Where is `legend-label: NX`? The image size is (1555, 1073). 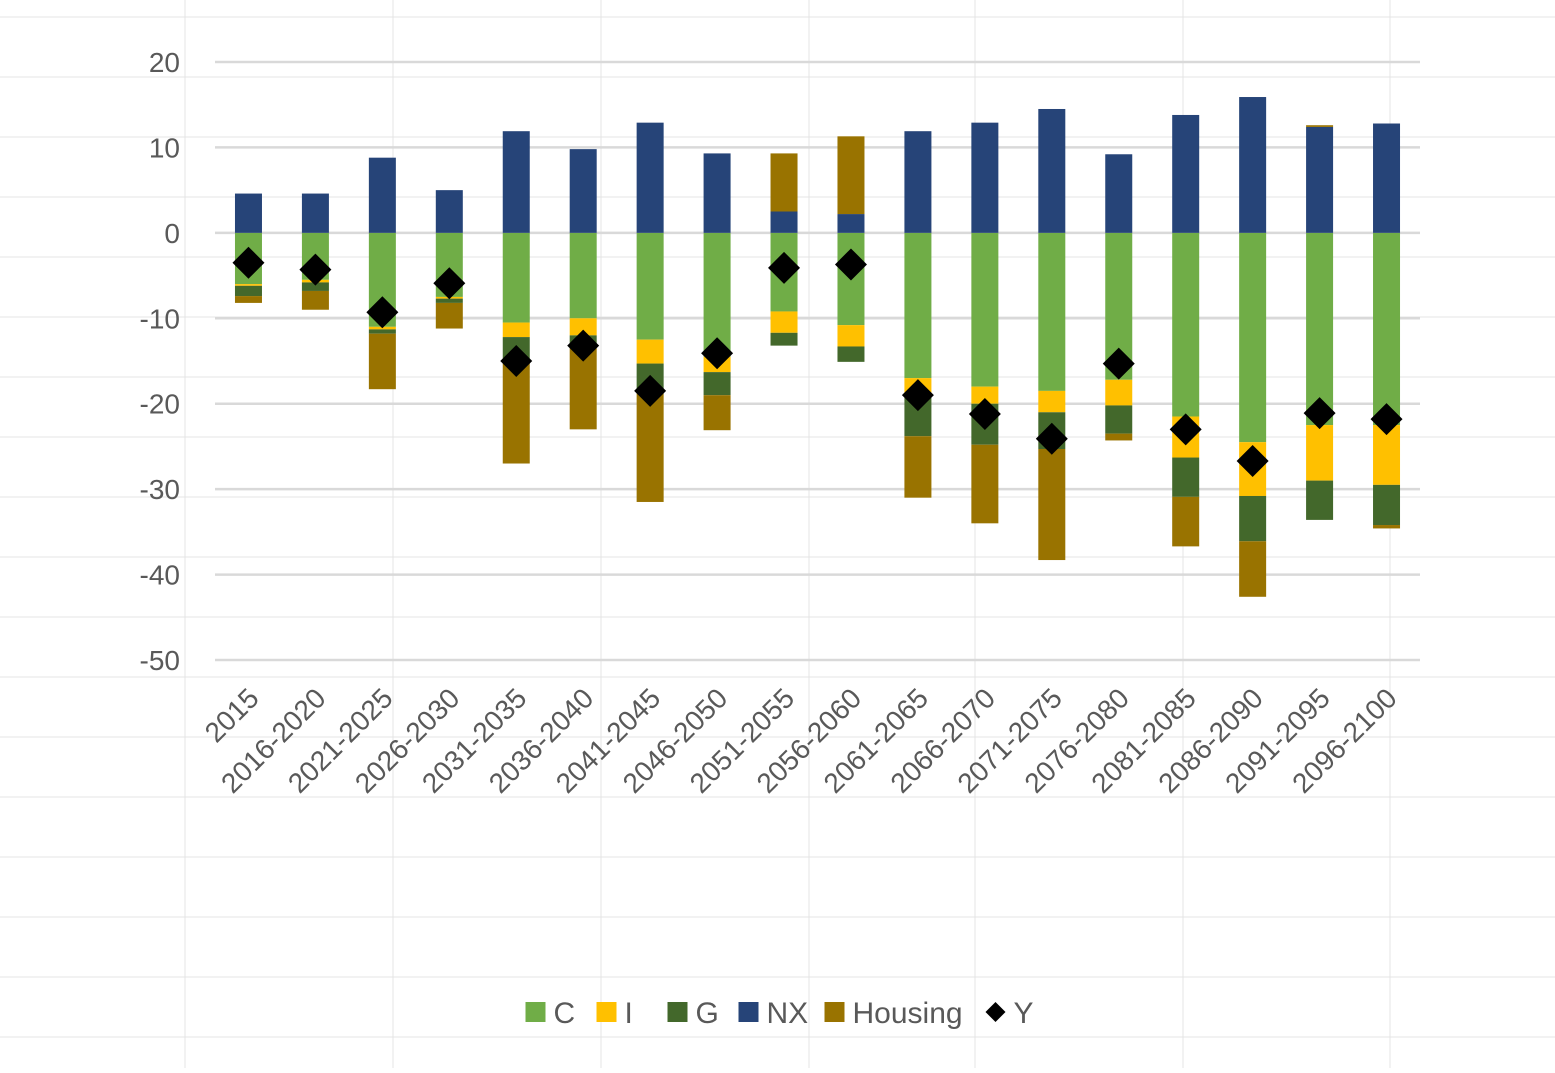 legend-label: NX is located at coordinates (788, 1013).